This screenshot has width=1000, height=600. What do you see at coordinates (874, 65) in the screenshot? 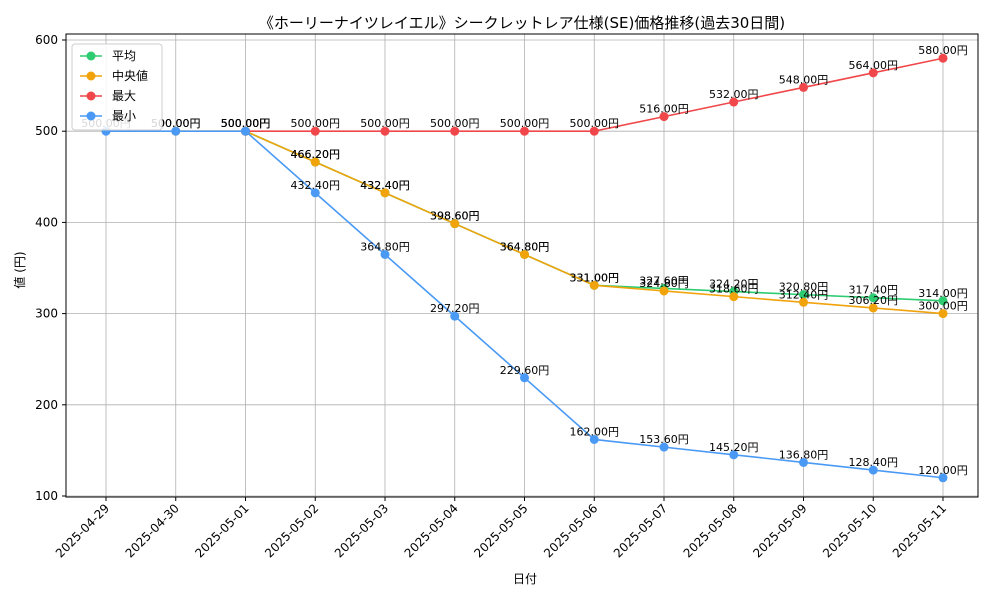
I see `data-label: 564.00円` at bounding box center [874, 65].